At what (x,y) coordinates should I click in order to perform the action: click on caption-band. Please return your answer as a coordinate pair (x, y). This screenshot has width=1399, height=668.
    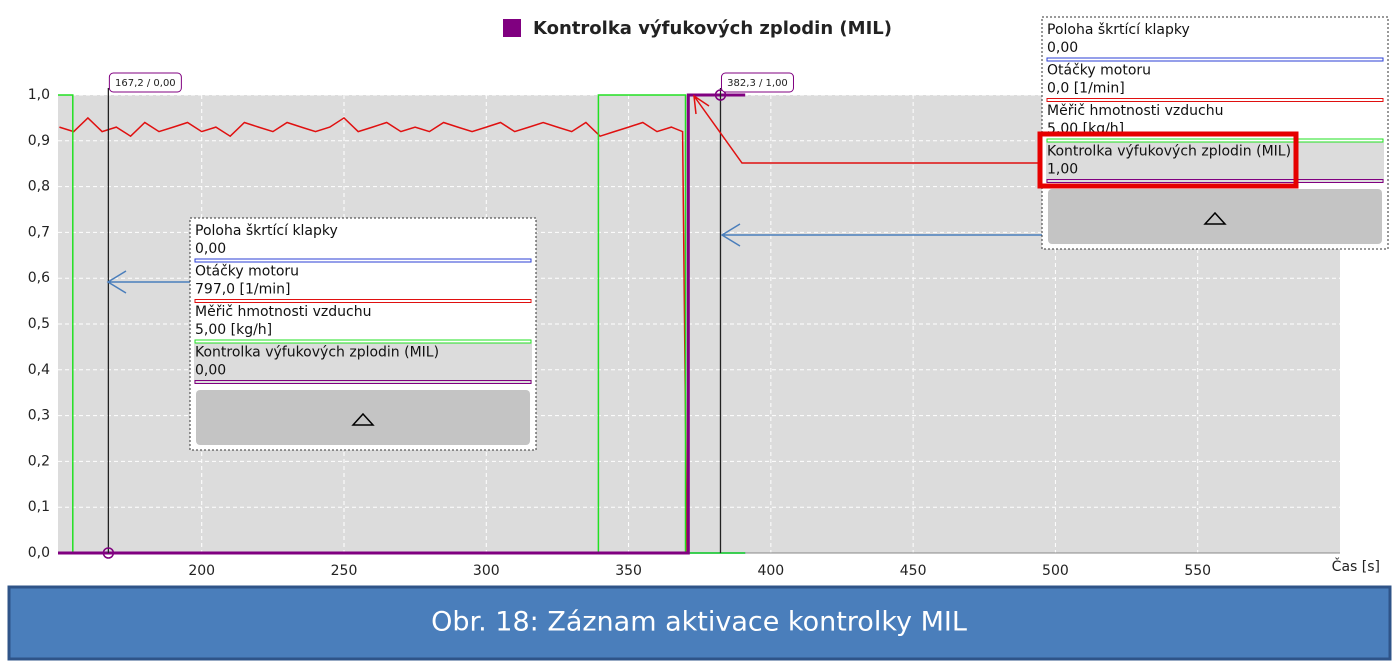
    Looking at the image, I should click on (699, 623).